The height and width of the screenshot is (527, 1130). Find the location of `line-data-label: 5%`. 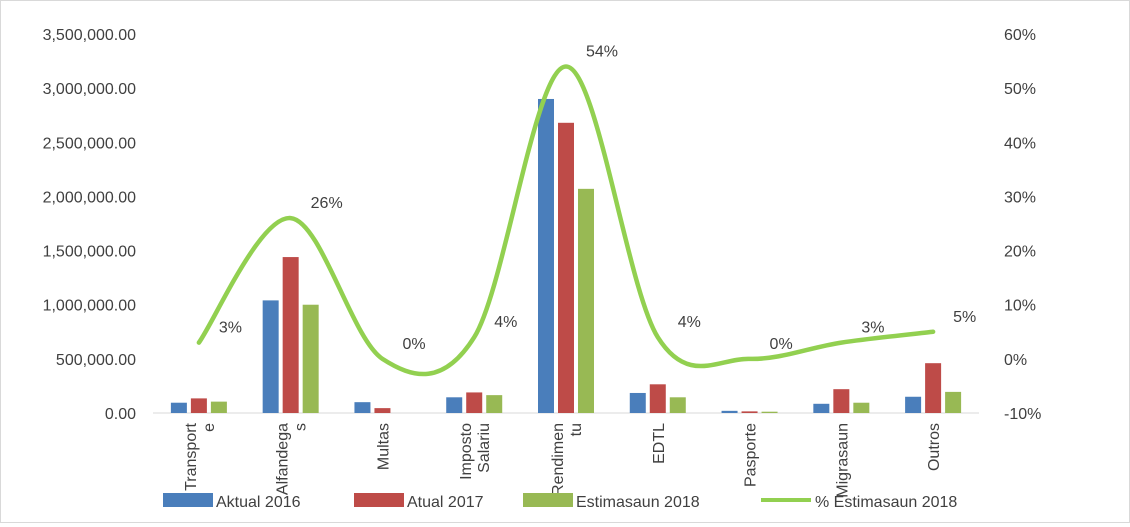

line-data-label: 5% is located at coordinates (964, 317).